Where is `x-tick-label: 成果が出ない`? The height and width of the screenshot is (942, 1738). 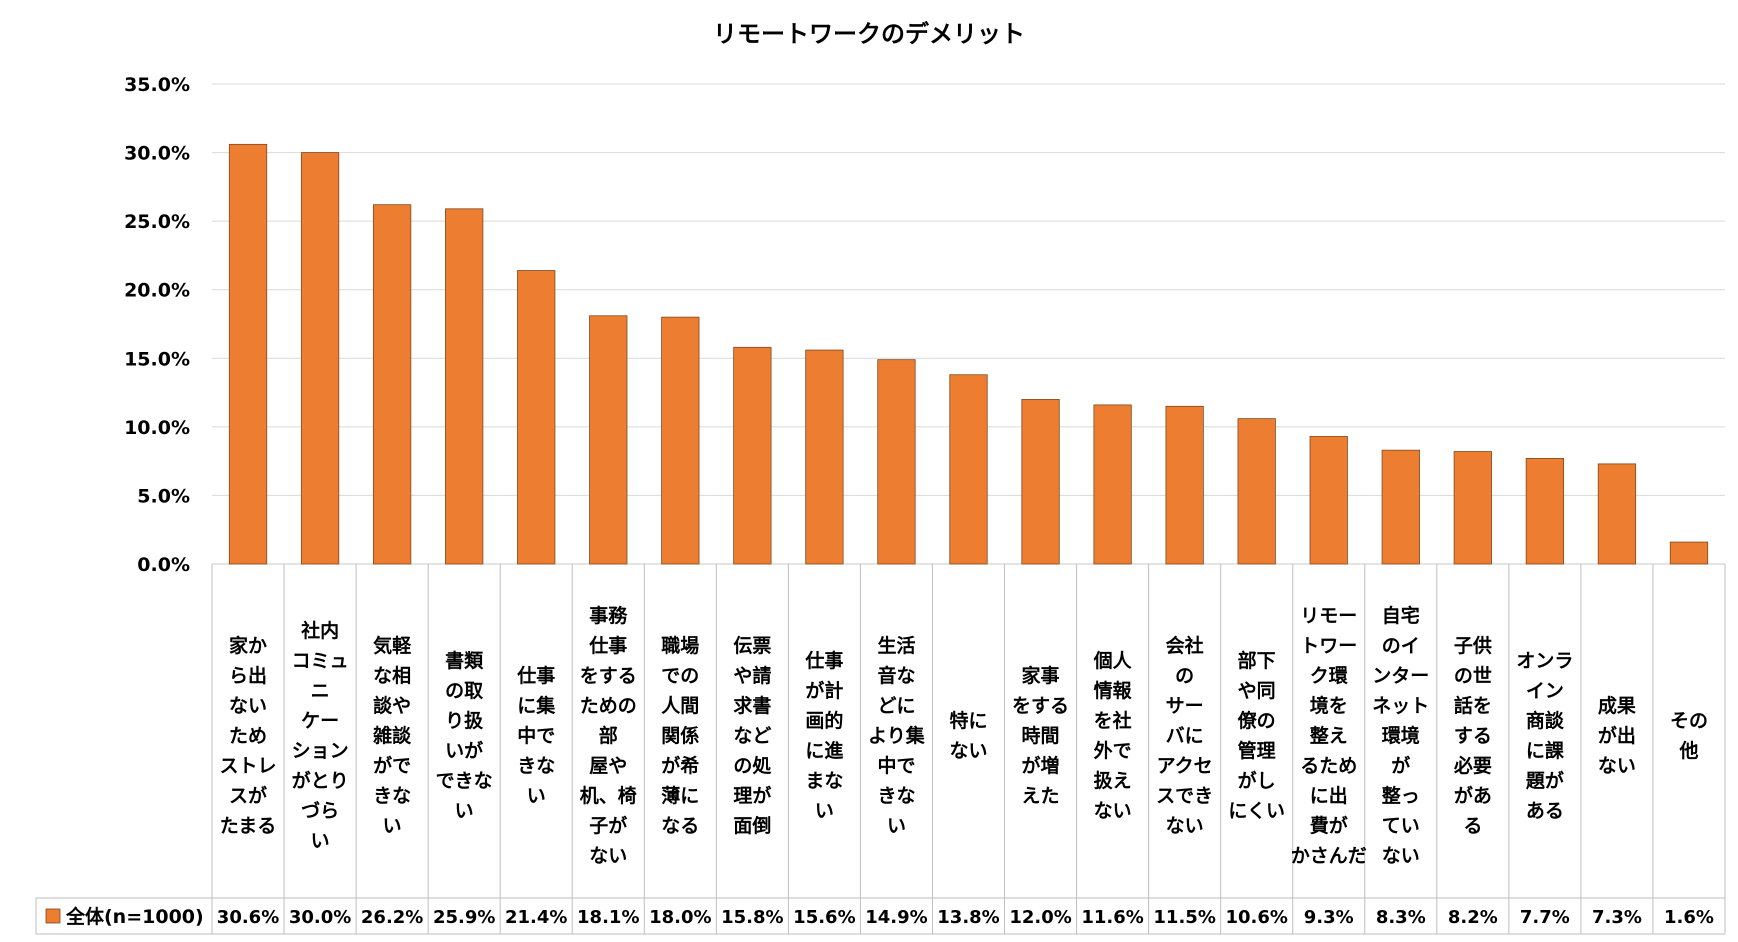 x-tick-label: 成果が出ない is located at coordinates (1617, 735).